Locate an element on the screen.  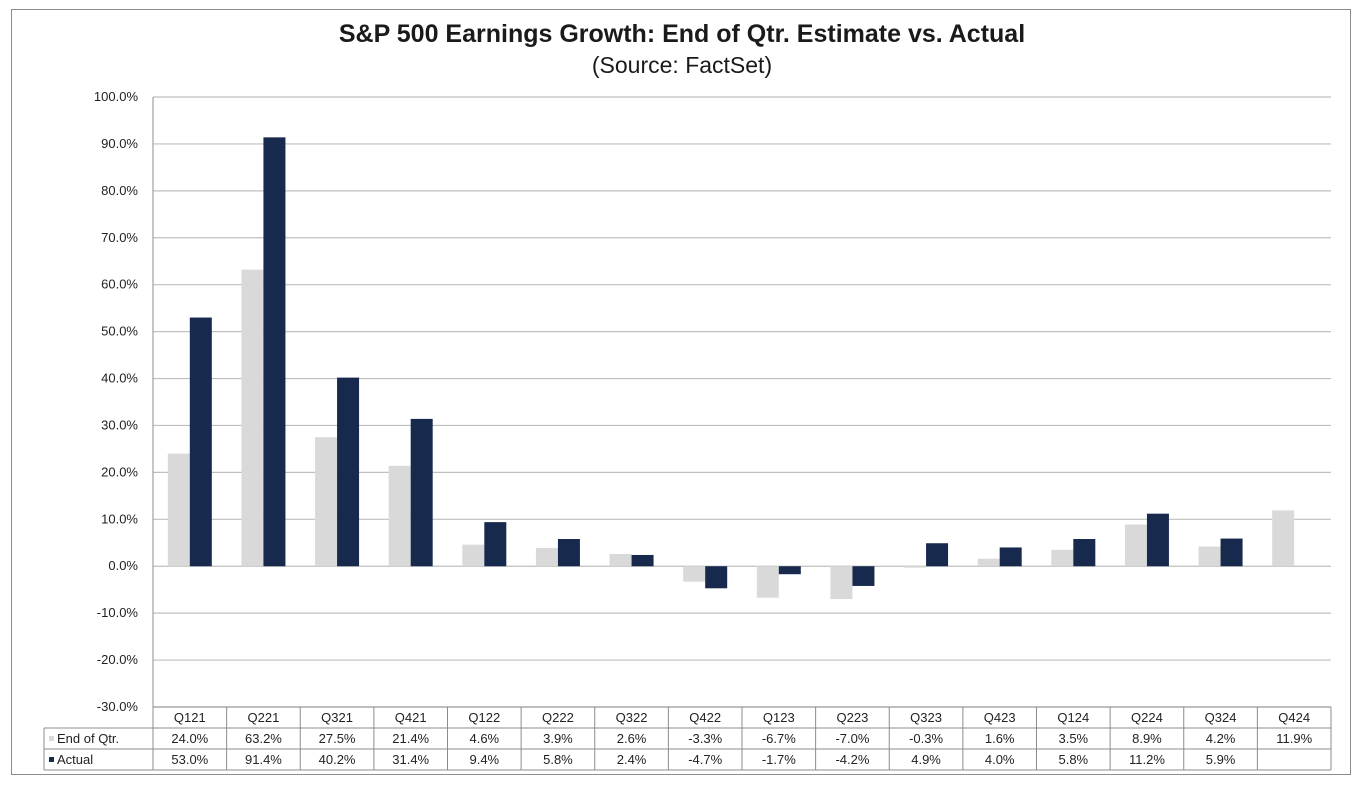
y-tick-label: 20.0% is located at coordinates (119, 471).